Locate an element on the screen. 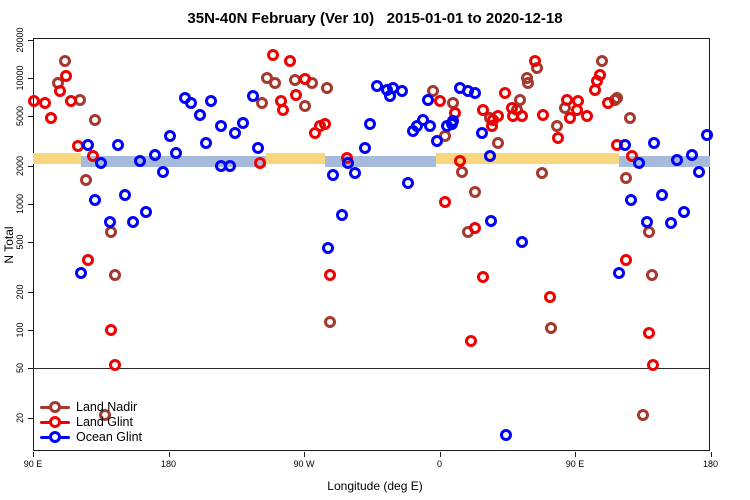 The width and height of the screenshot is (750, 500). legend-label: Land Glint is located at coordinates (104, 422).